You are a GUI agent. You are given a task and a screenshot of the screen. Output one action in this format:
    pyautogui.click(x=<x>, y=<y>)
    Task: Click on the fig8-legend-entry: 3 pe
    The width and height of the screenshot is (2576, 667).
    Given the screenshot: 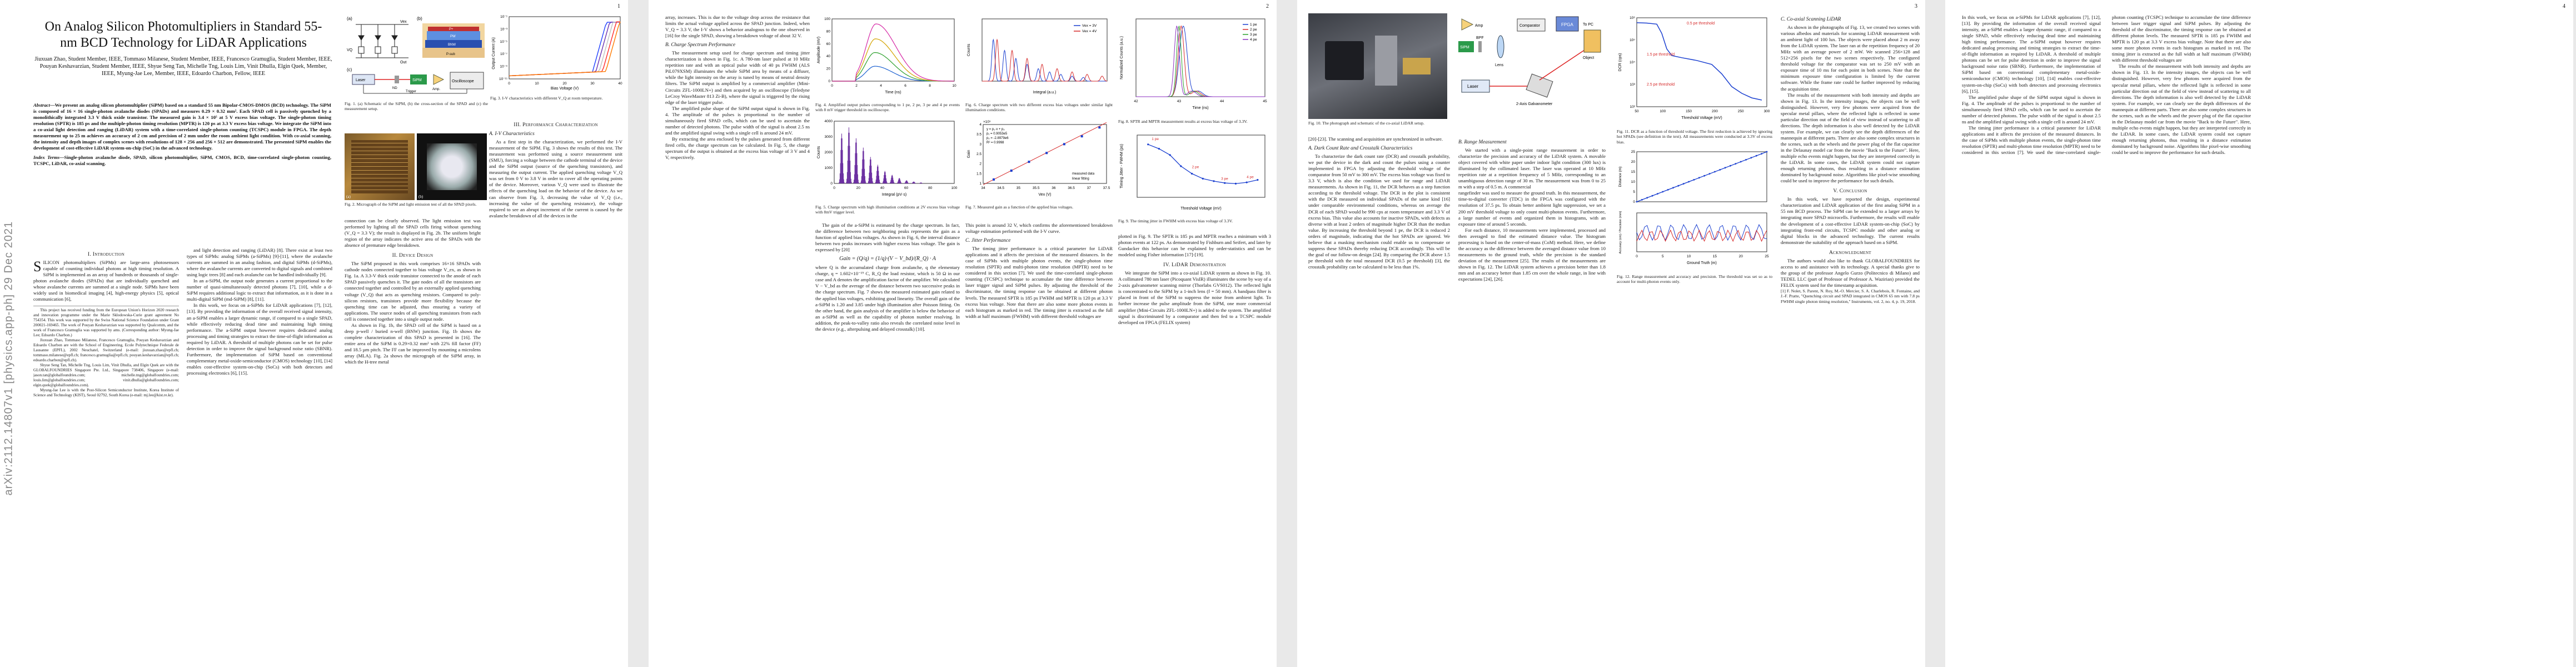 What is the action you would take?
    pyautogui.click(x=1253, y=35)
    